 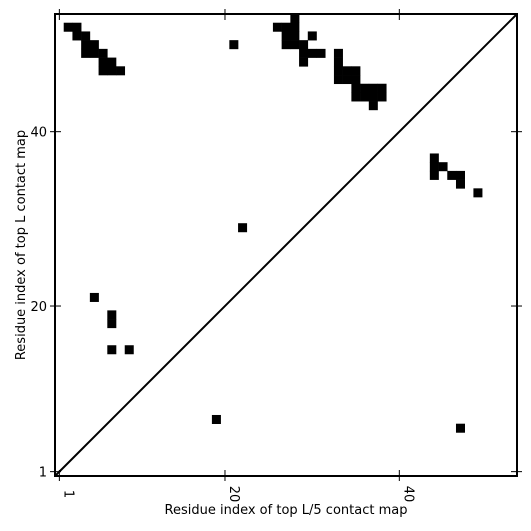 I want to click on y-axis-label: Residue index of top L contact map, so click(x=21, y=245).